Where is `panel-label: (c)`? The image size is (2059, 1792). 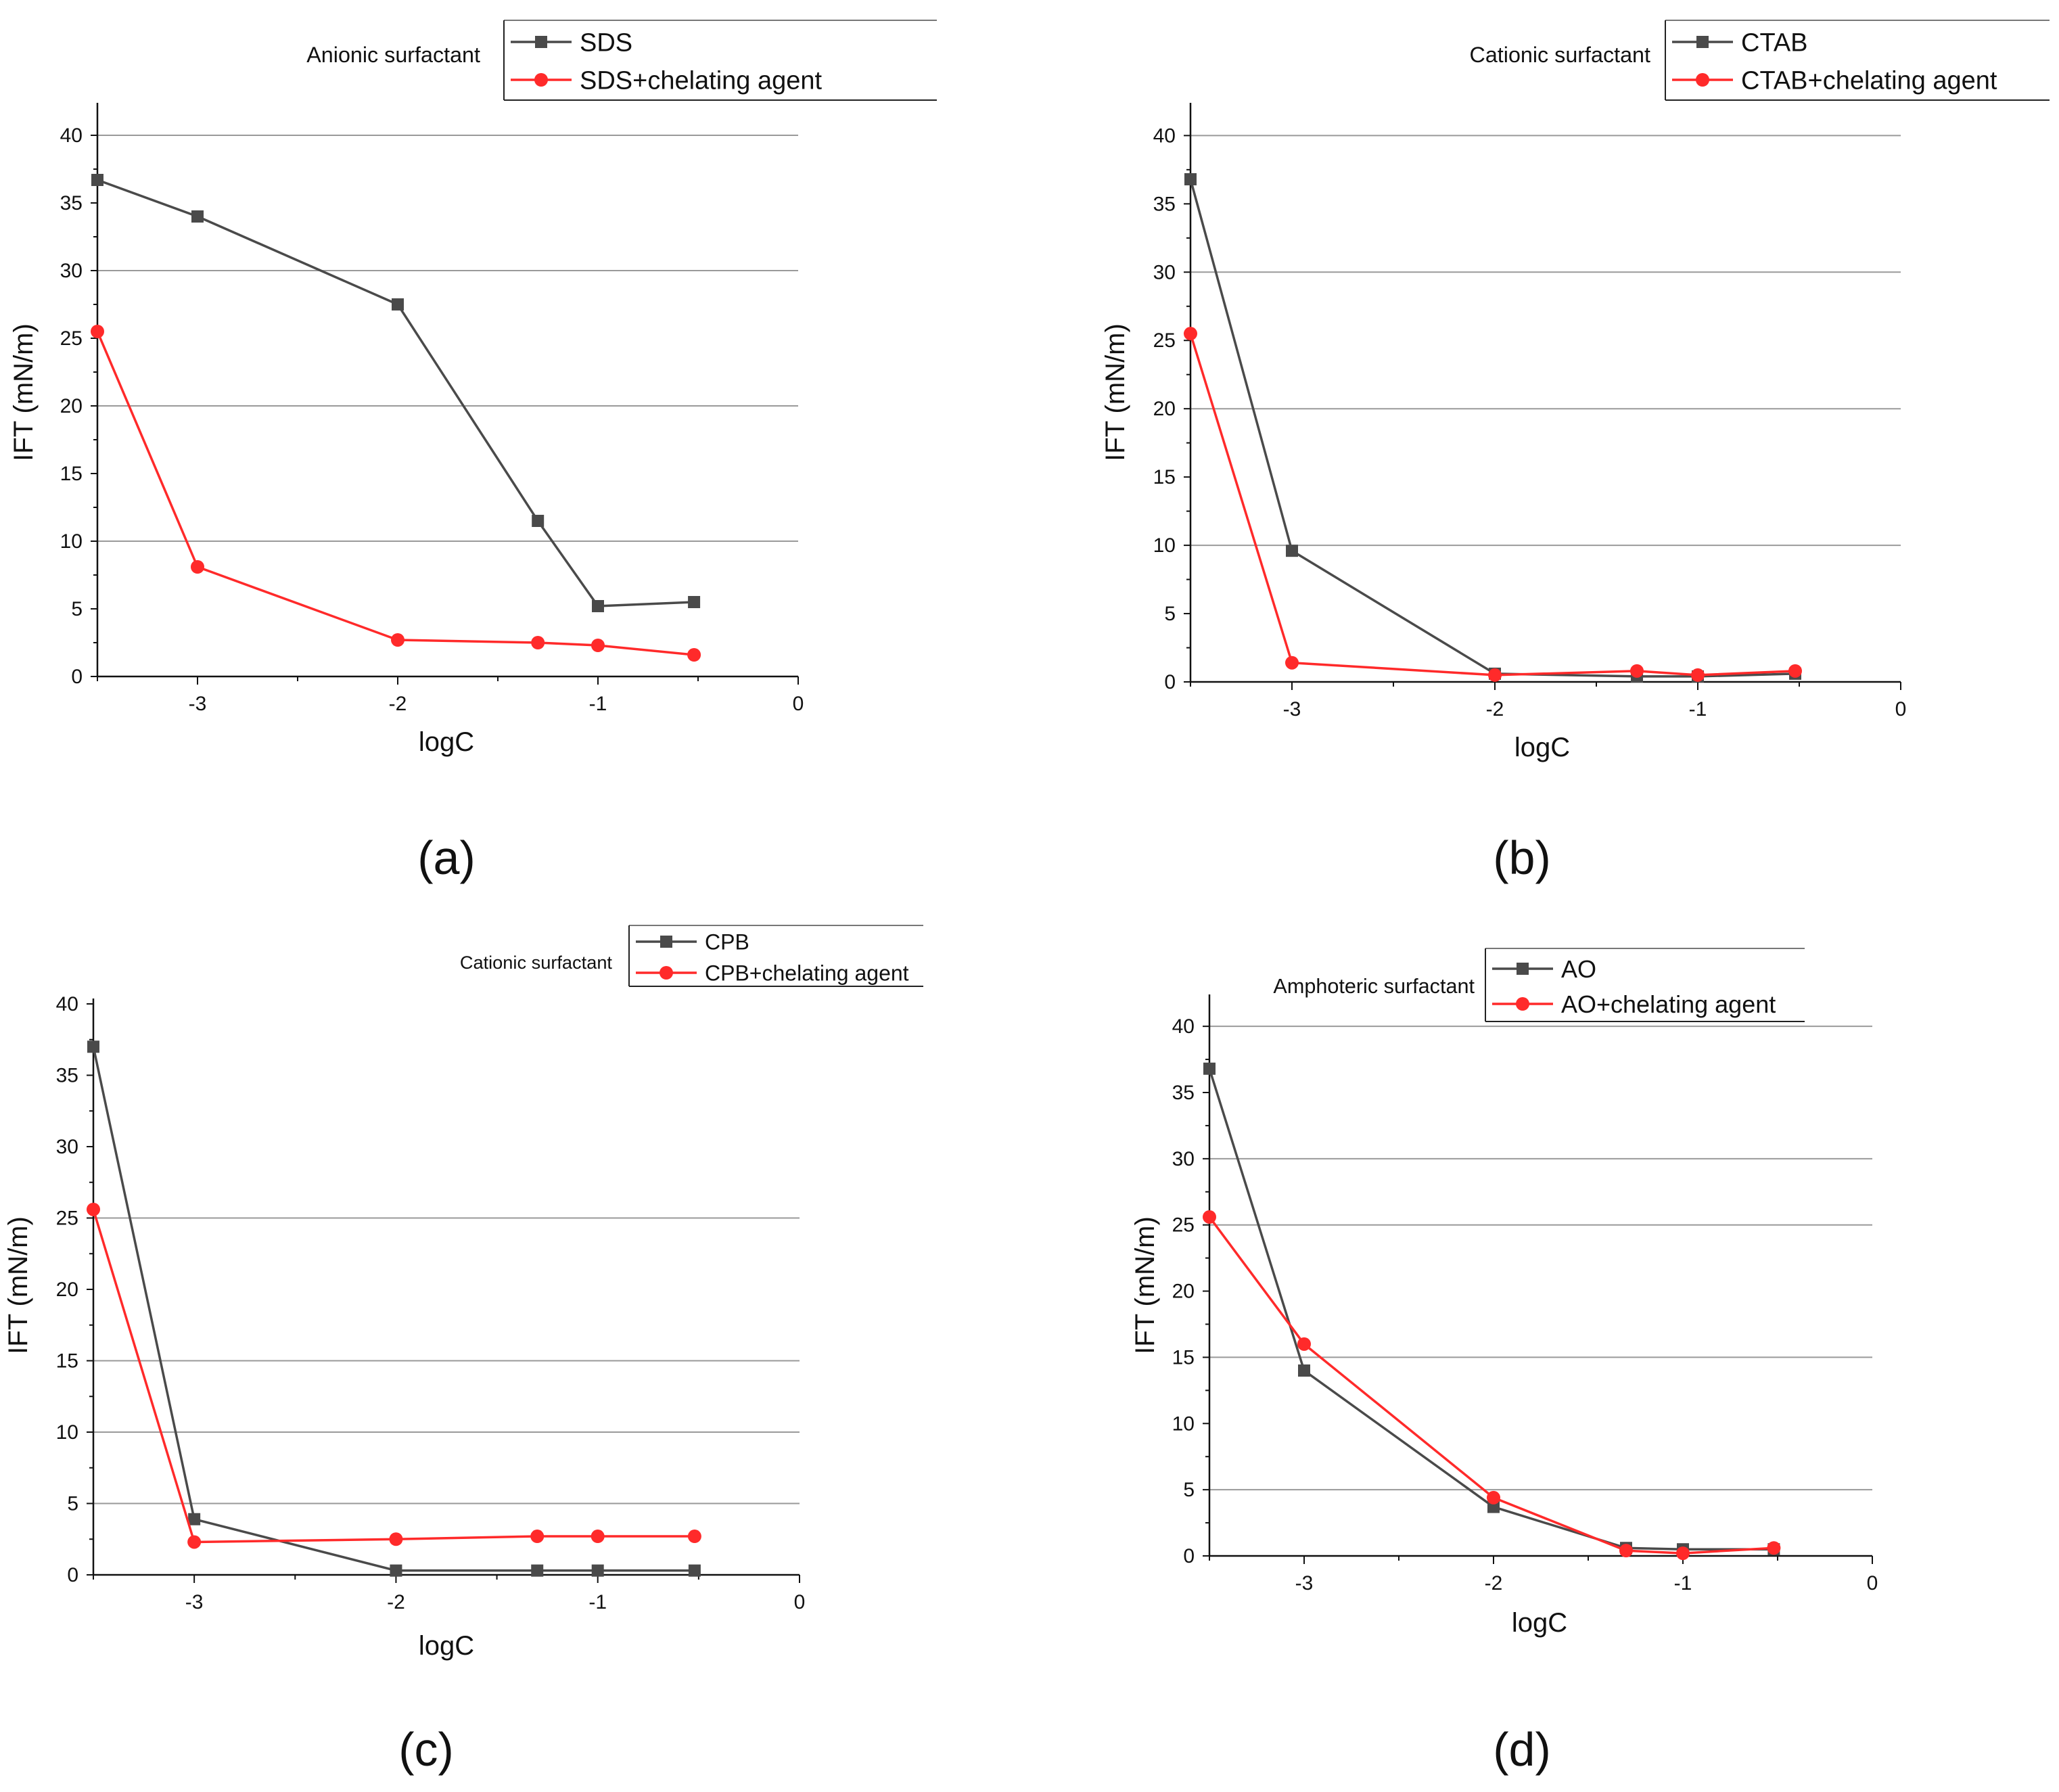
panel-label: (c) is located at coordinates (426, 1749).